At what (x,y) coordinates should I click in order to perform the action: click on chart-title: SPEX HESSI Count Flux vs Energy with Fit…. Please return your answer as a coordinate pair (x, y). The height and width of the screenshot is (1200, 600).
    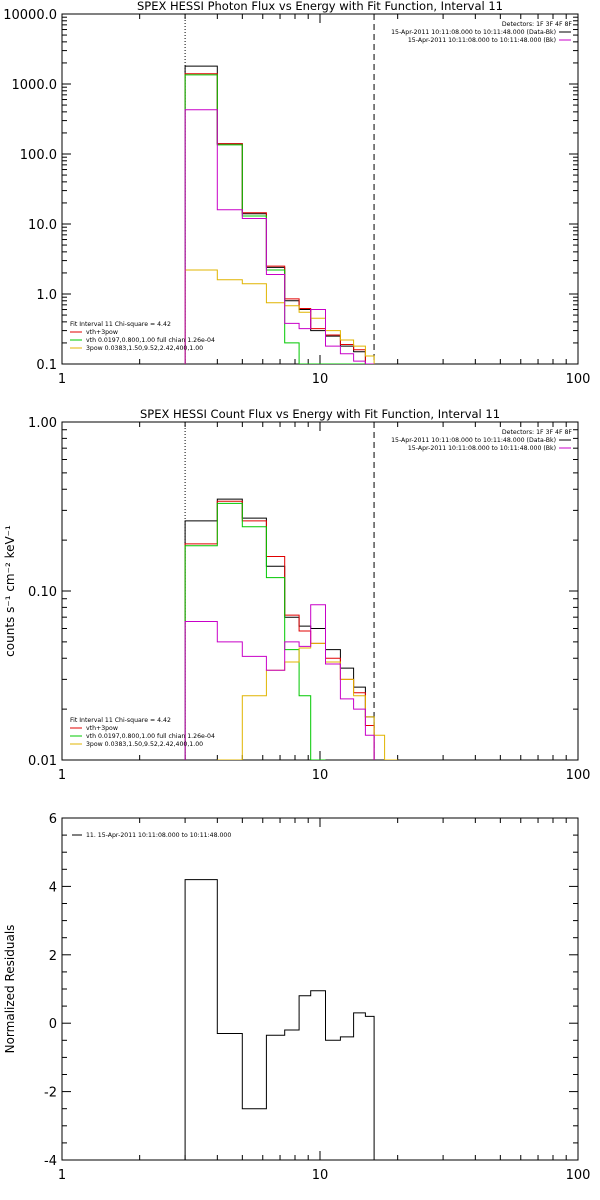
    Looking at the image, I should click on (320, 414).